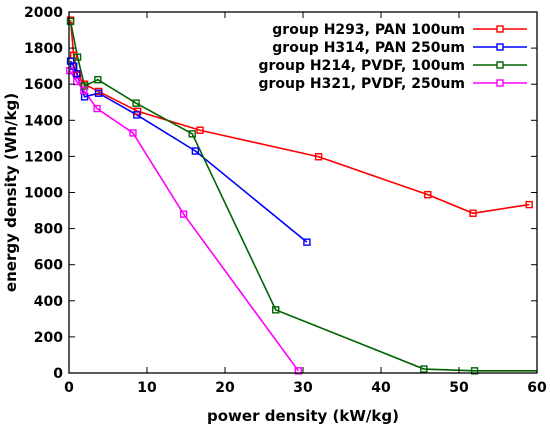 The width and height of the screenshot is (550, 429). Describe the element at coordinates (48, 230) in the screenshot. I see `y-tick-label: 800` at that location.